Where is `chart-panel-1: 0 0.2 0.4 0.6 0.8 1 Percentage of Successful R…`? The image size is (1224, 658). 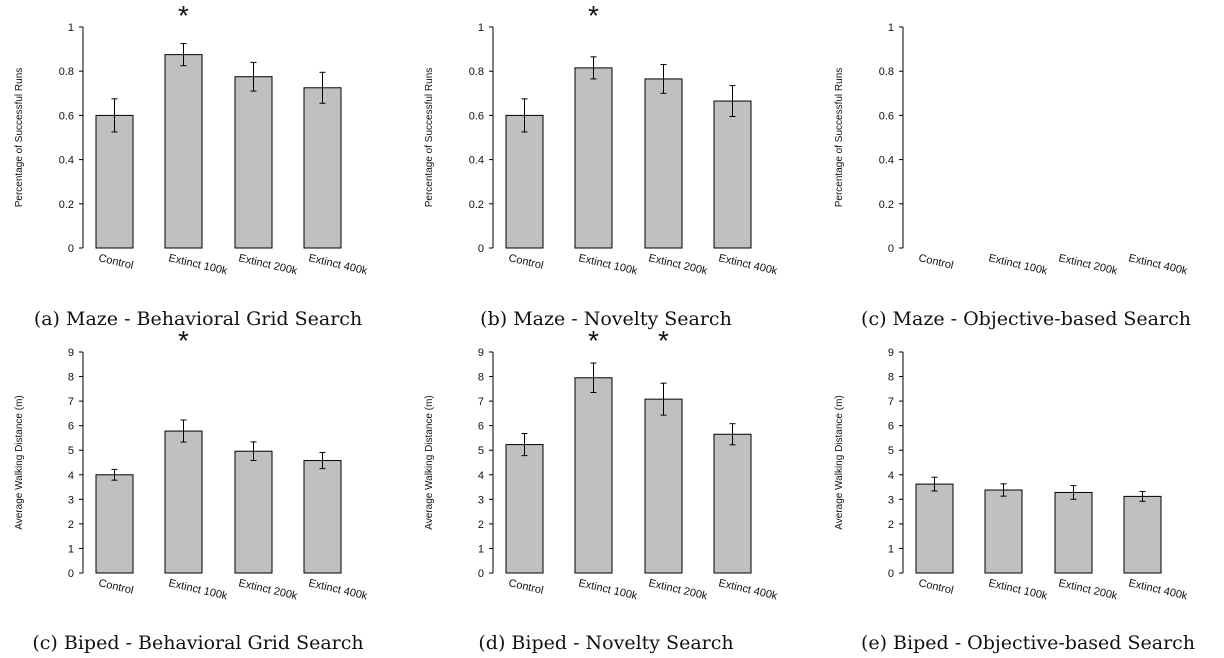
chart-panel-1: 0 0.2 0.4 0.6 0.8 1 Percentage of Successful R… is located at coordinates (191, 165).